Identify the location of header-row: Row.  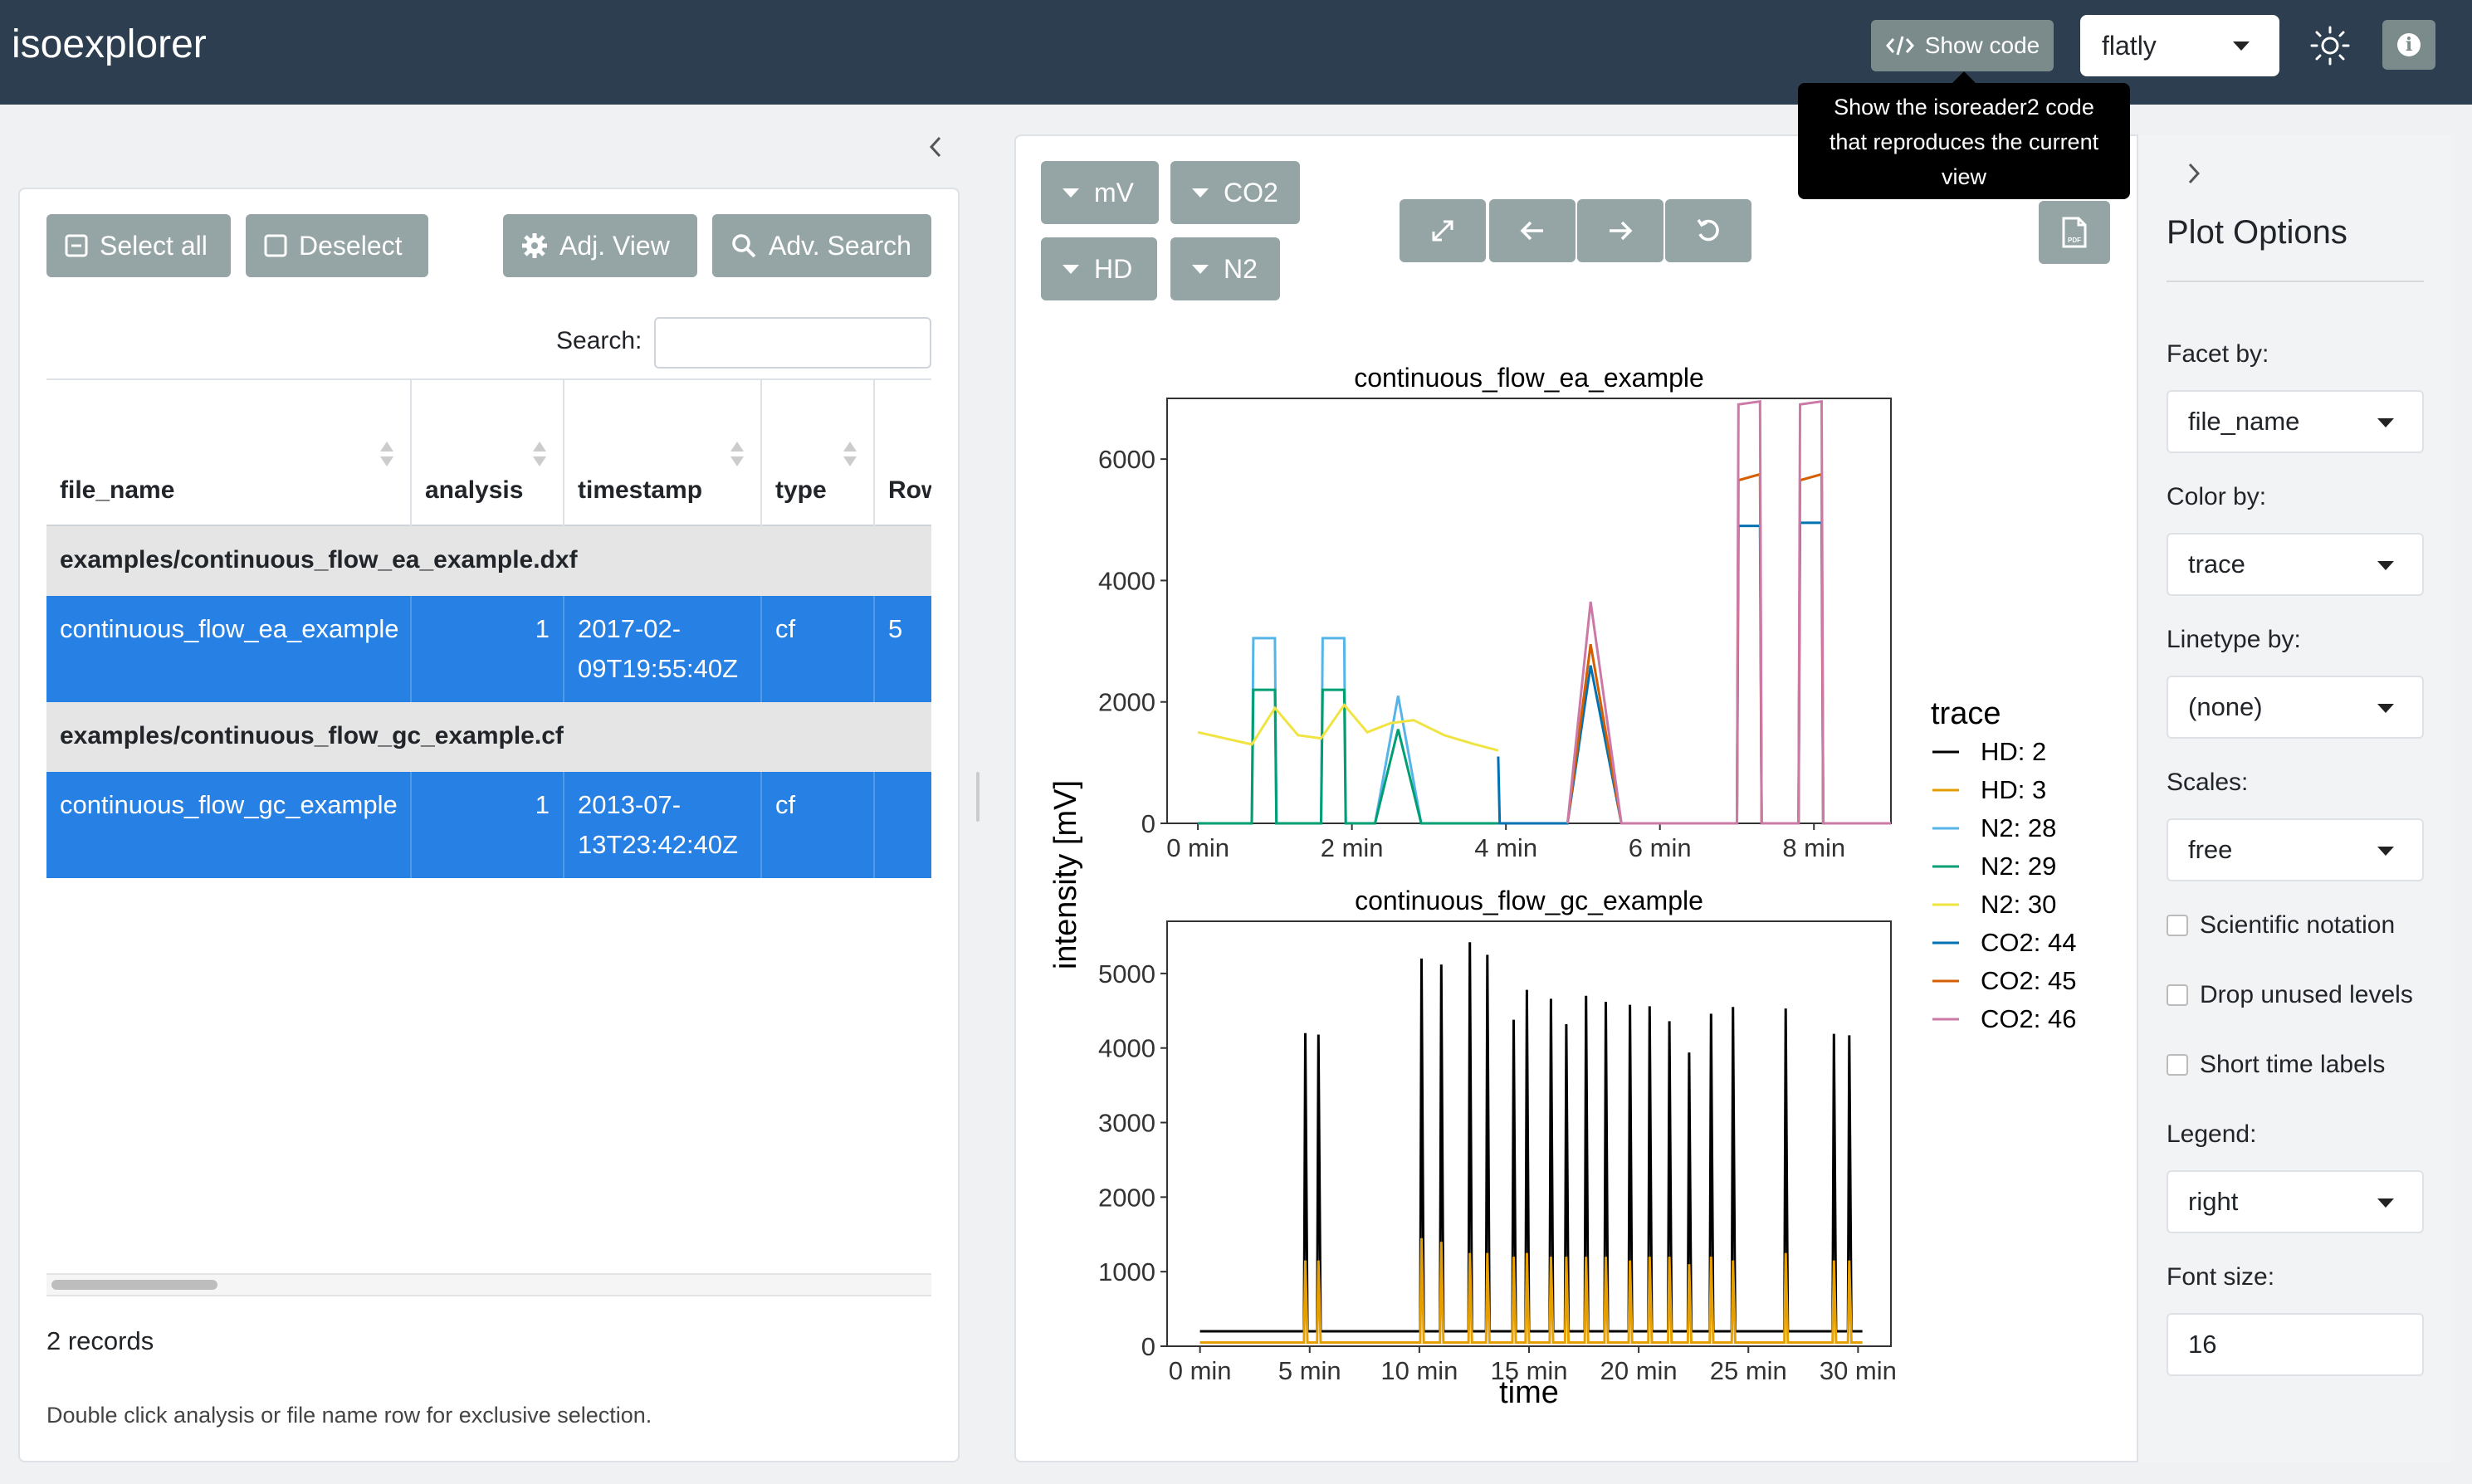
(903, 452).